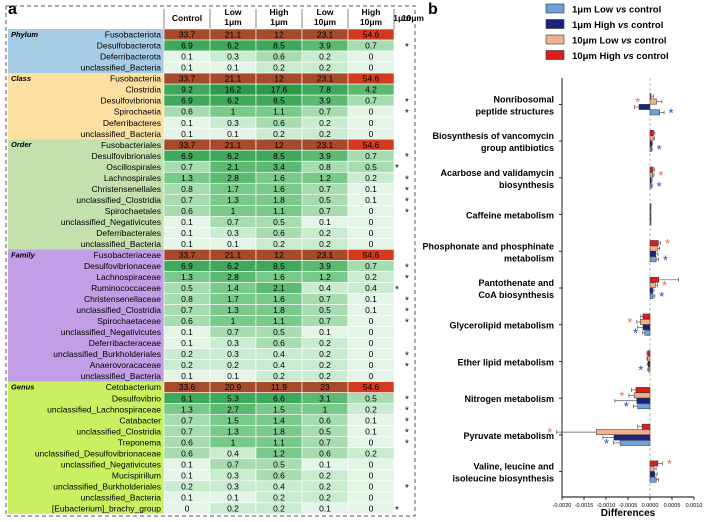  What do you see at coordinates (493, 136) in the screenshot?
I see `category-label: Biosynthesis of vancomycin` at bounding box center [493, 136].